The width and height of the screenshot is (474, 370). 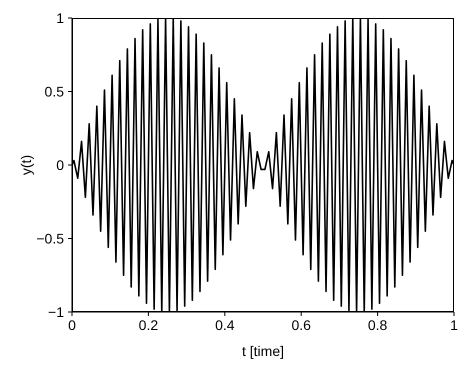 I want to click on x-axis-title: t [time], so click(x=263, y=351).